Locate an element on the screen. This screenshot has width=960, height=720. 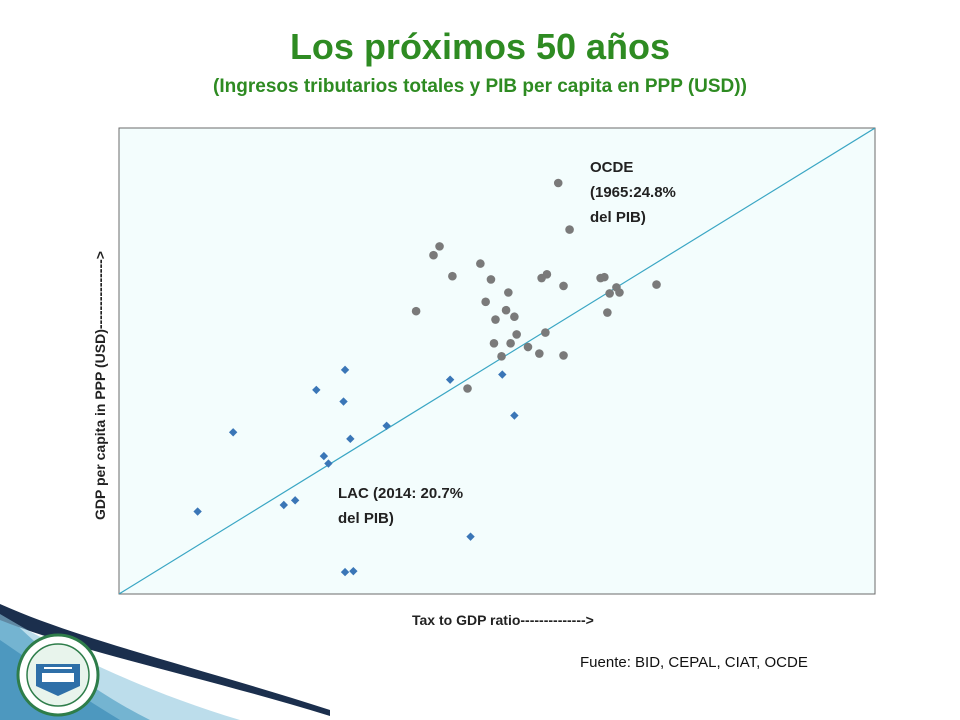
lac-annotation-line2: del PIB) is located at coordinates (366, 518).